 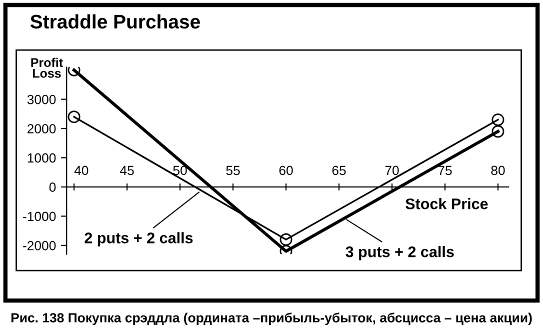 I want to click on x-tick-label: 75, so click(x=445, y=171).